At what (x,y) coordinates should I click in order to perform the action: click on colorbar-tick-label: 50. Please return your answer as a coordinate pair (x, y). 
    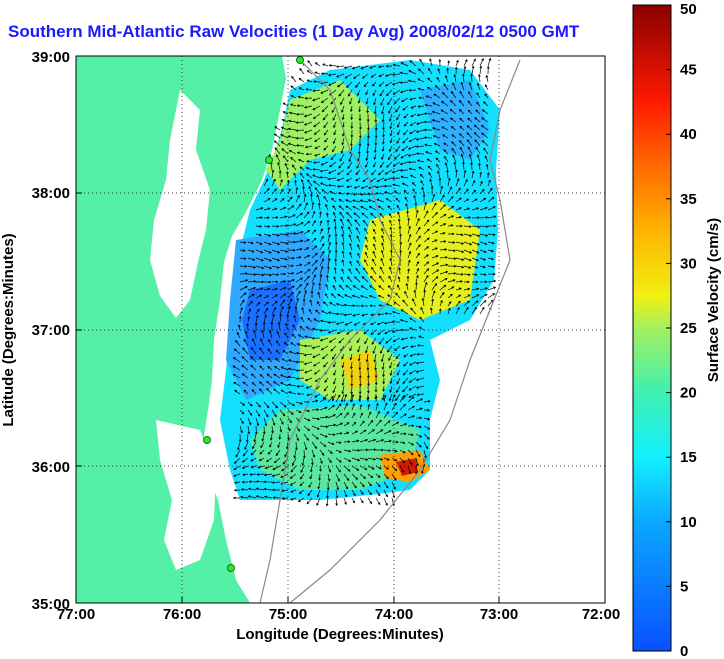
    Looking at the image, I should click on (688, 9).